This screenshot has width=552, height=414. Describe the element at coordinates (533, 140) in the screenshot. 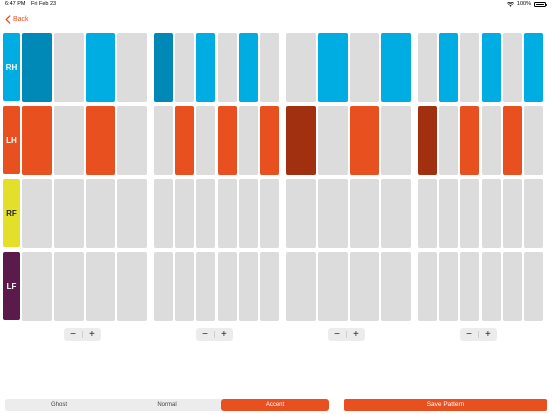

I see `grid-cell-lh-beat4-sub6` at that location.